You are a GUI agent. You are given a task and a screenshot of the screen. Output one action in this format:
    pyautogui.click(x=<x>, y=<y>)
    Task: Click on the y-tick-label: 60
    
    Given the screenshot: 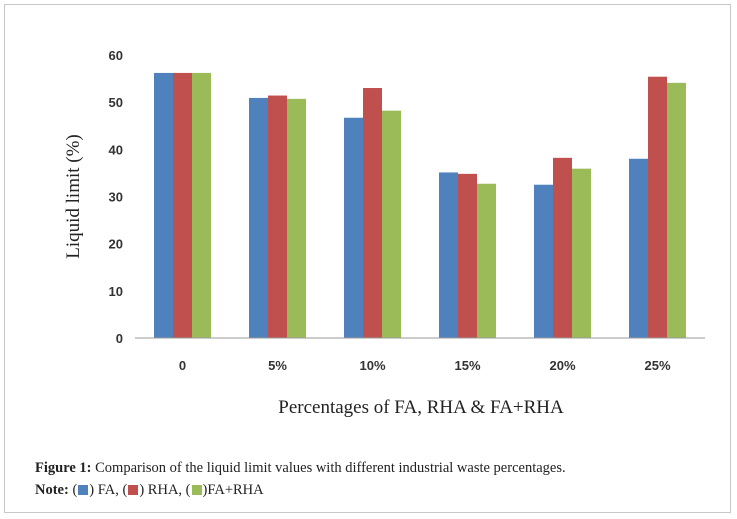 What is the action you would take?
    pyautogui.click(x=116, y=55)
    